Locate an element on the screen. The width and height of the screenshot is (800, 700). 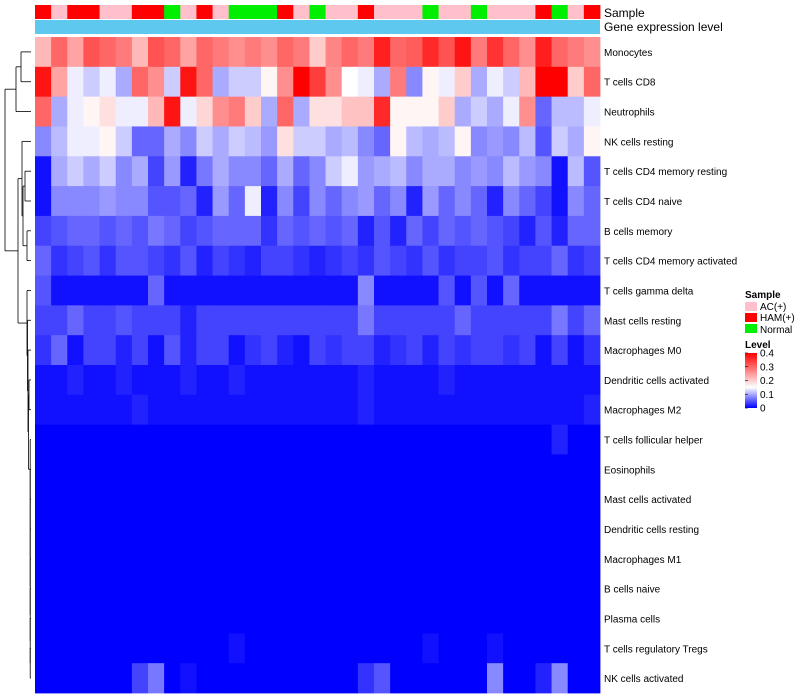
row-label: Eosinophils is located at coordinates (629, 470).